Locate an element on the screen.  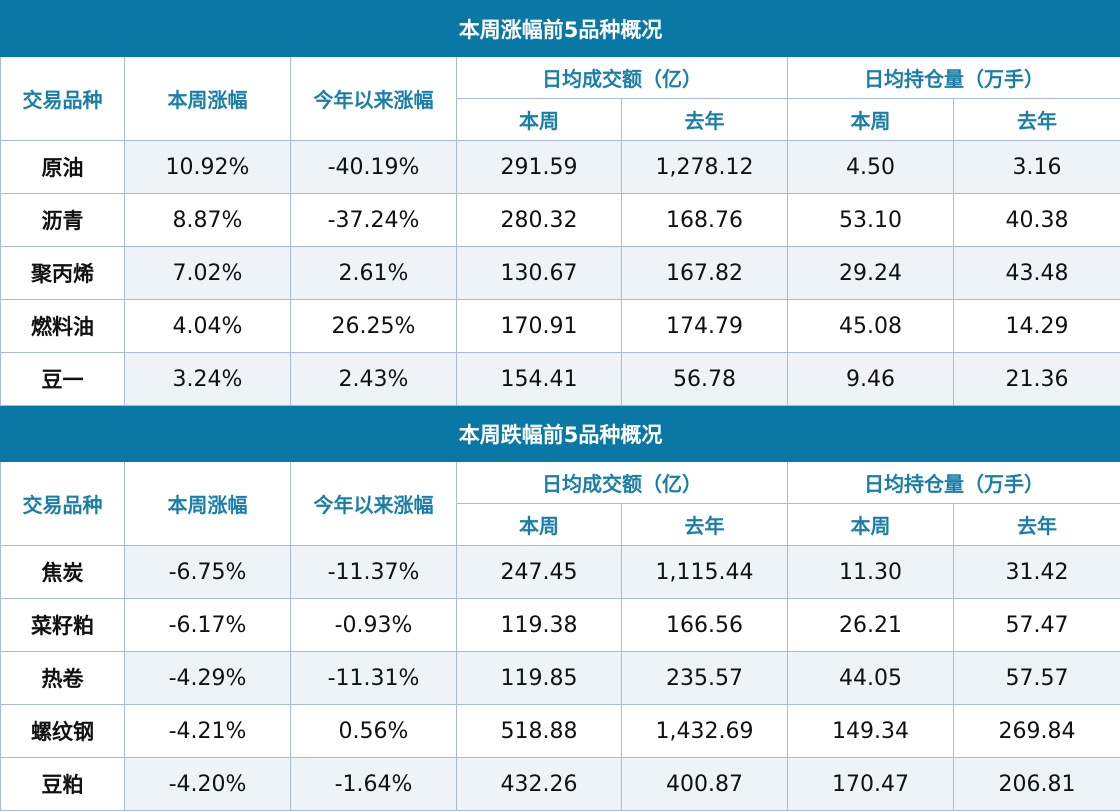
value-cell: 8.87% is located at coordinates (207, 220).